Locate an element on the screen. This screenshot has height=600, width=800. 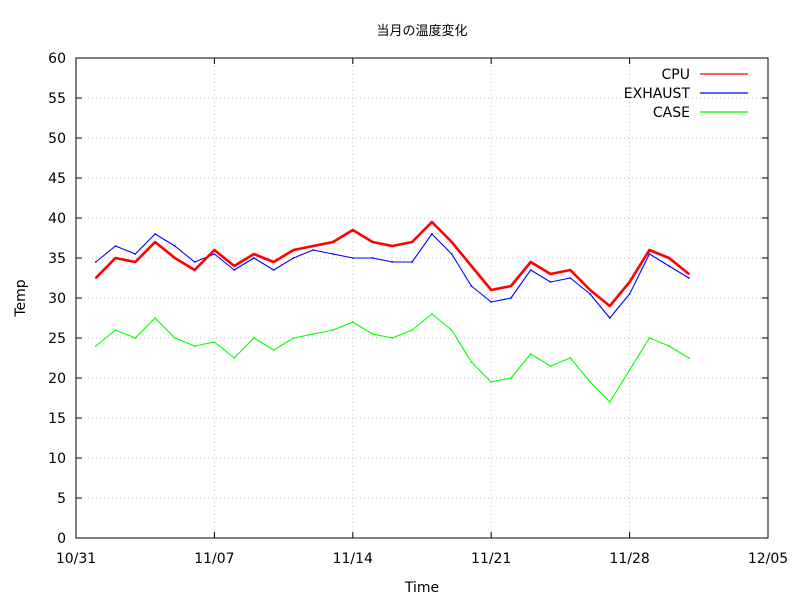
x-tick-label: 10/31 is located at coordinates (76, 559).